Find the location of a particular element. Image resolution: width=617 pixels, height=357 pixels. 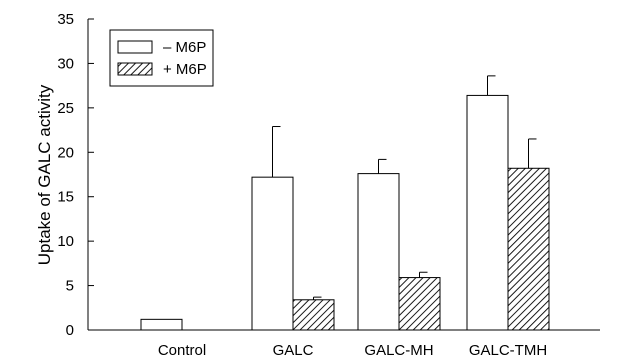

legend-frame is located at coordinates (161, 58).